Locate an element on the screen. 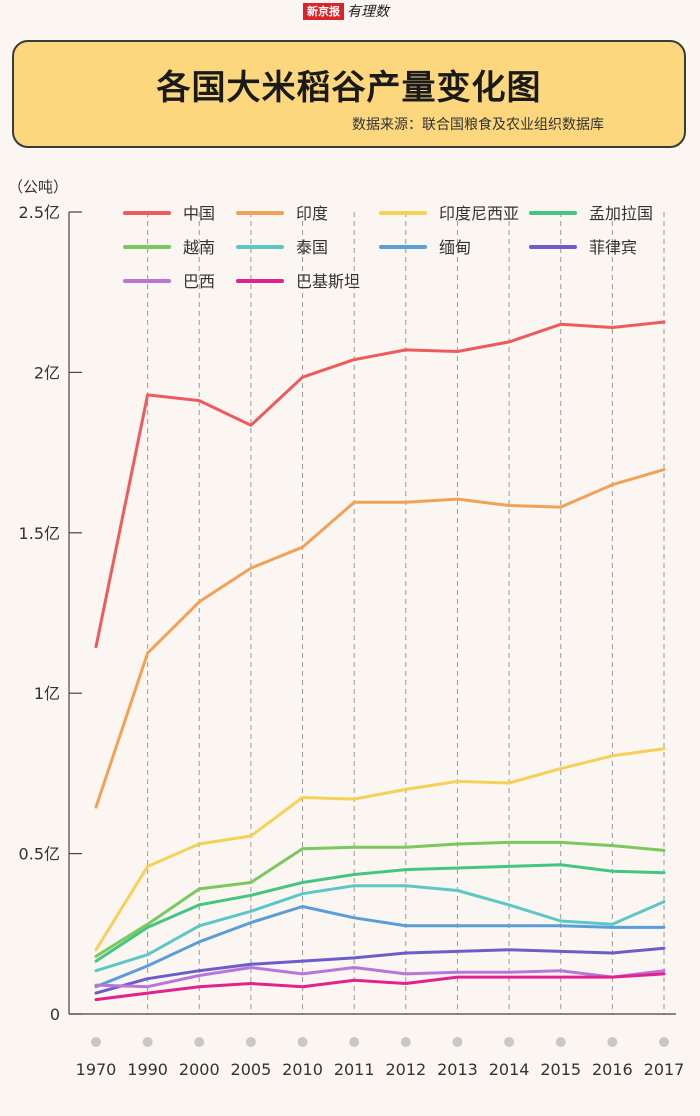  series-line-巴西 is located at coordinates (380, 977).